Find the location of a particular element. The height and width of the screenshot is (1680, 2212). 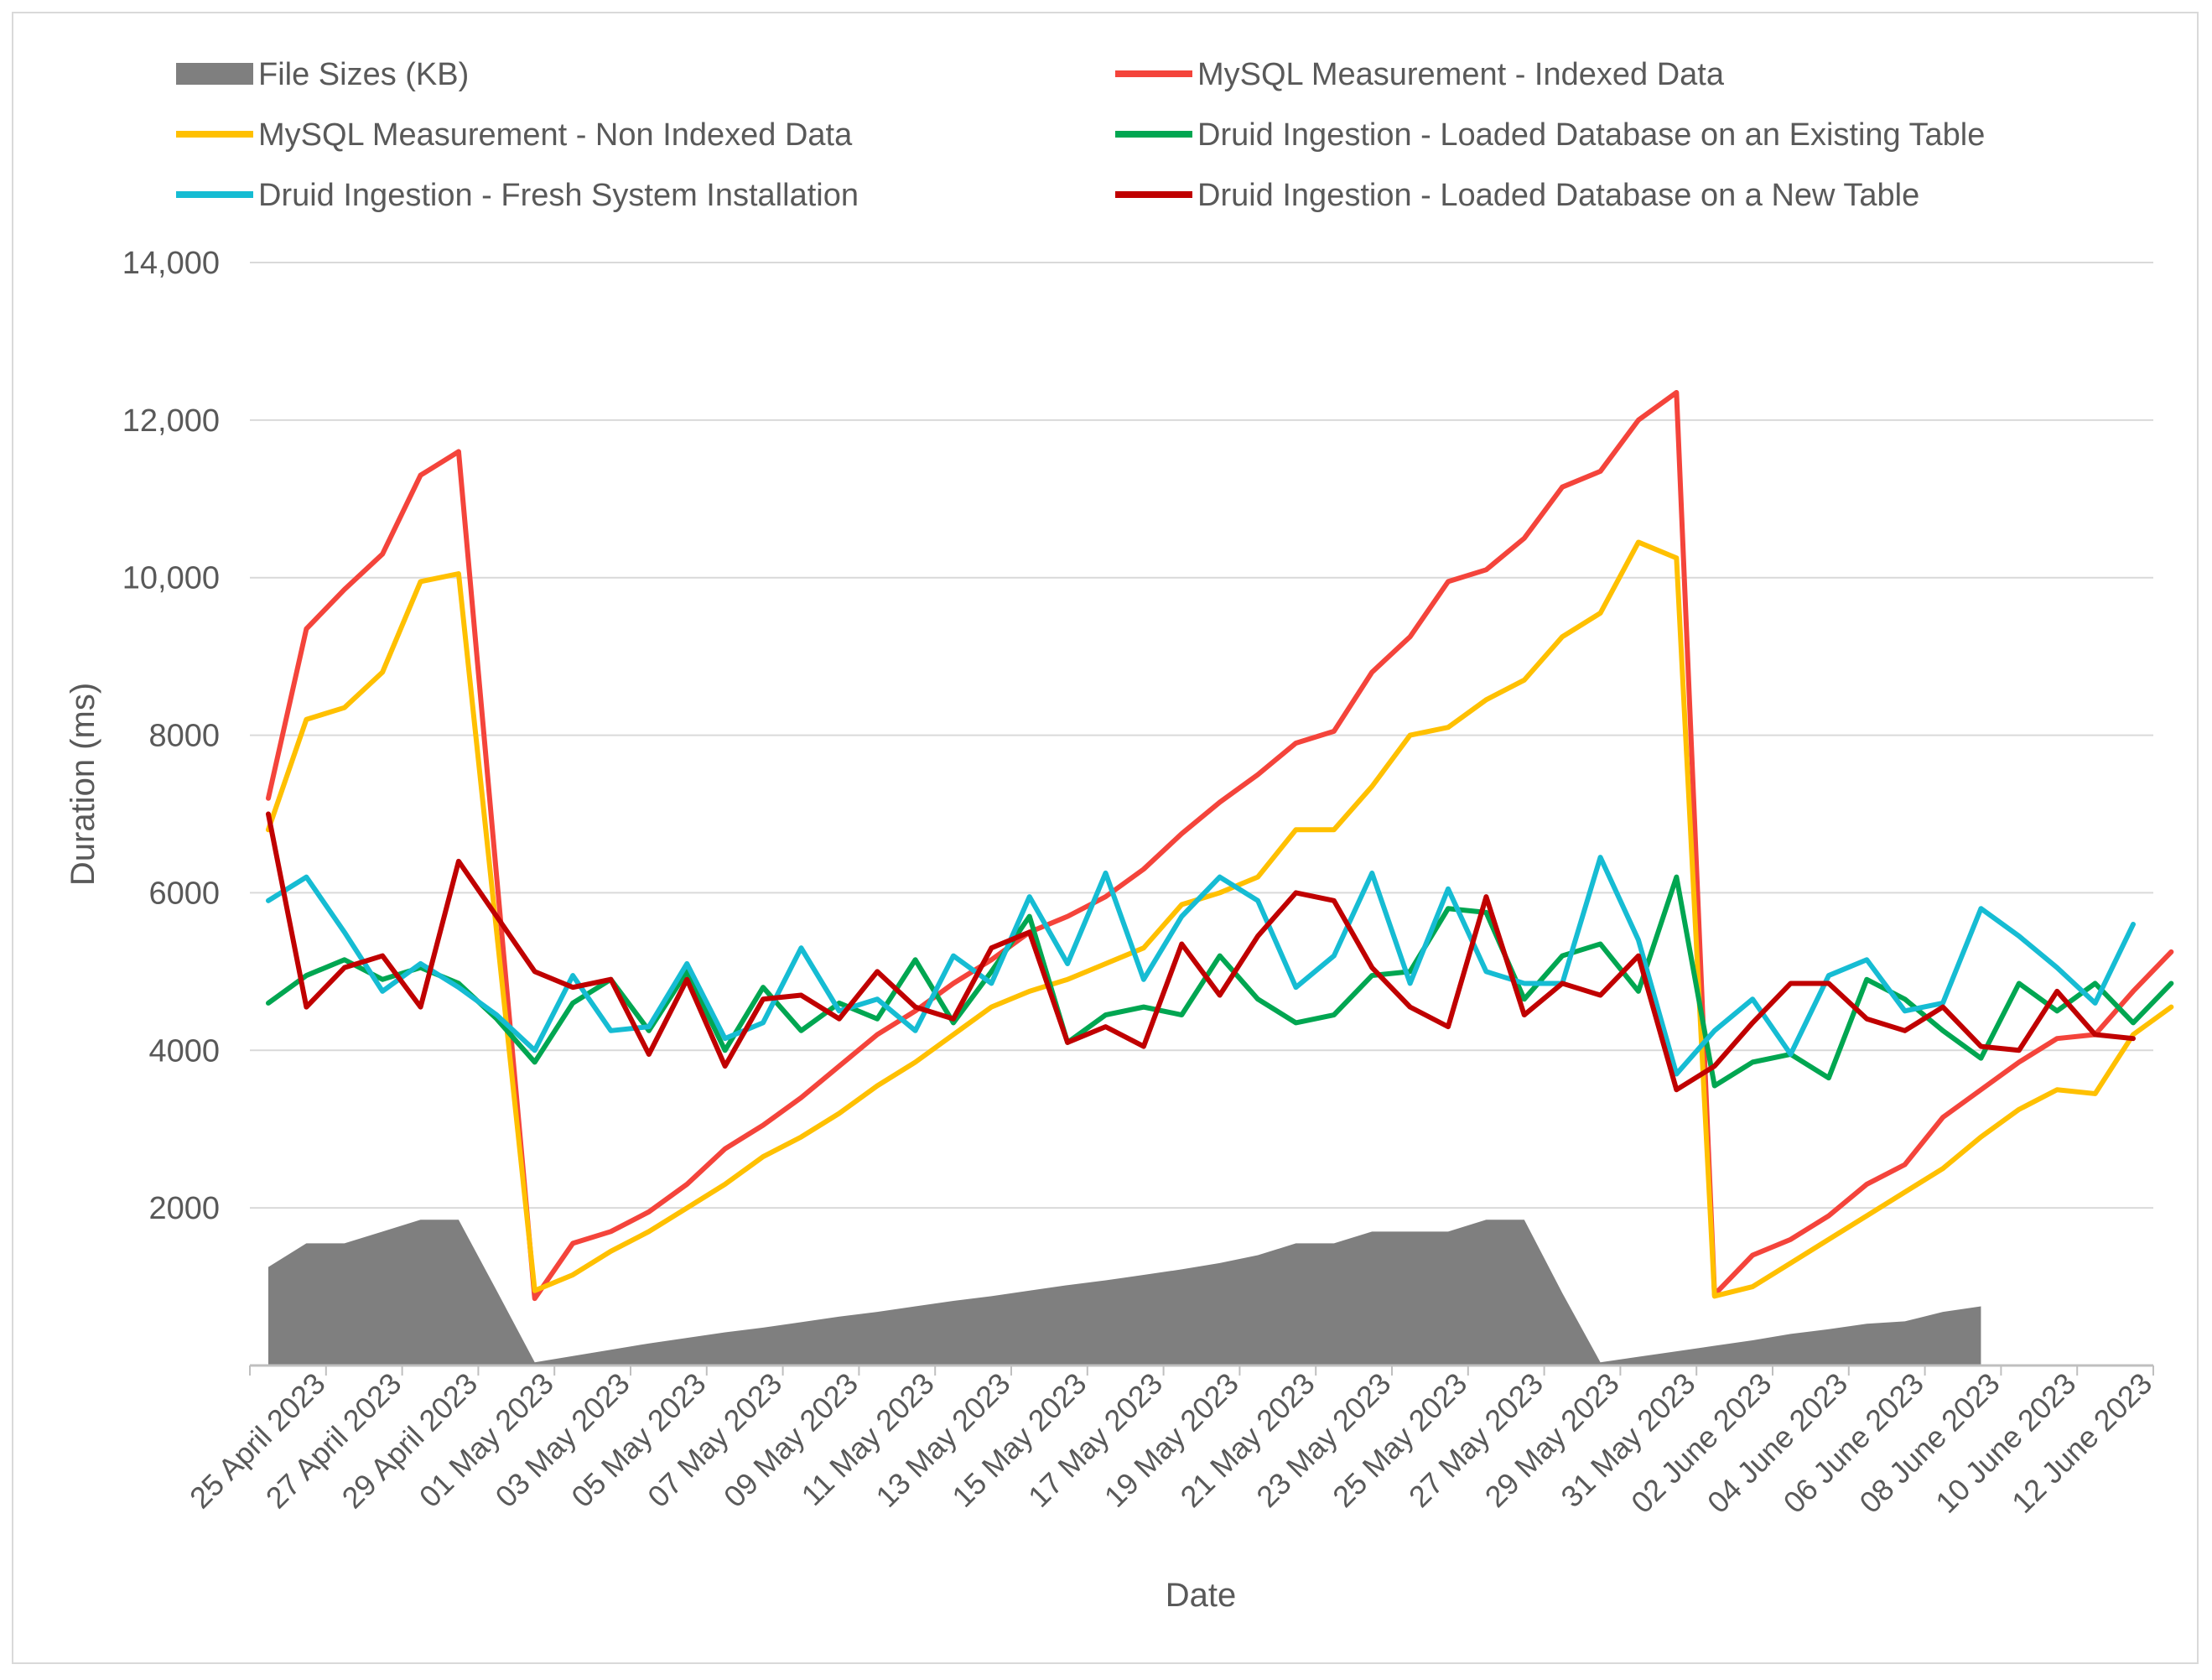

legend-label: File Sizes (KB) is located at coordinates (364, 74).